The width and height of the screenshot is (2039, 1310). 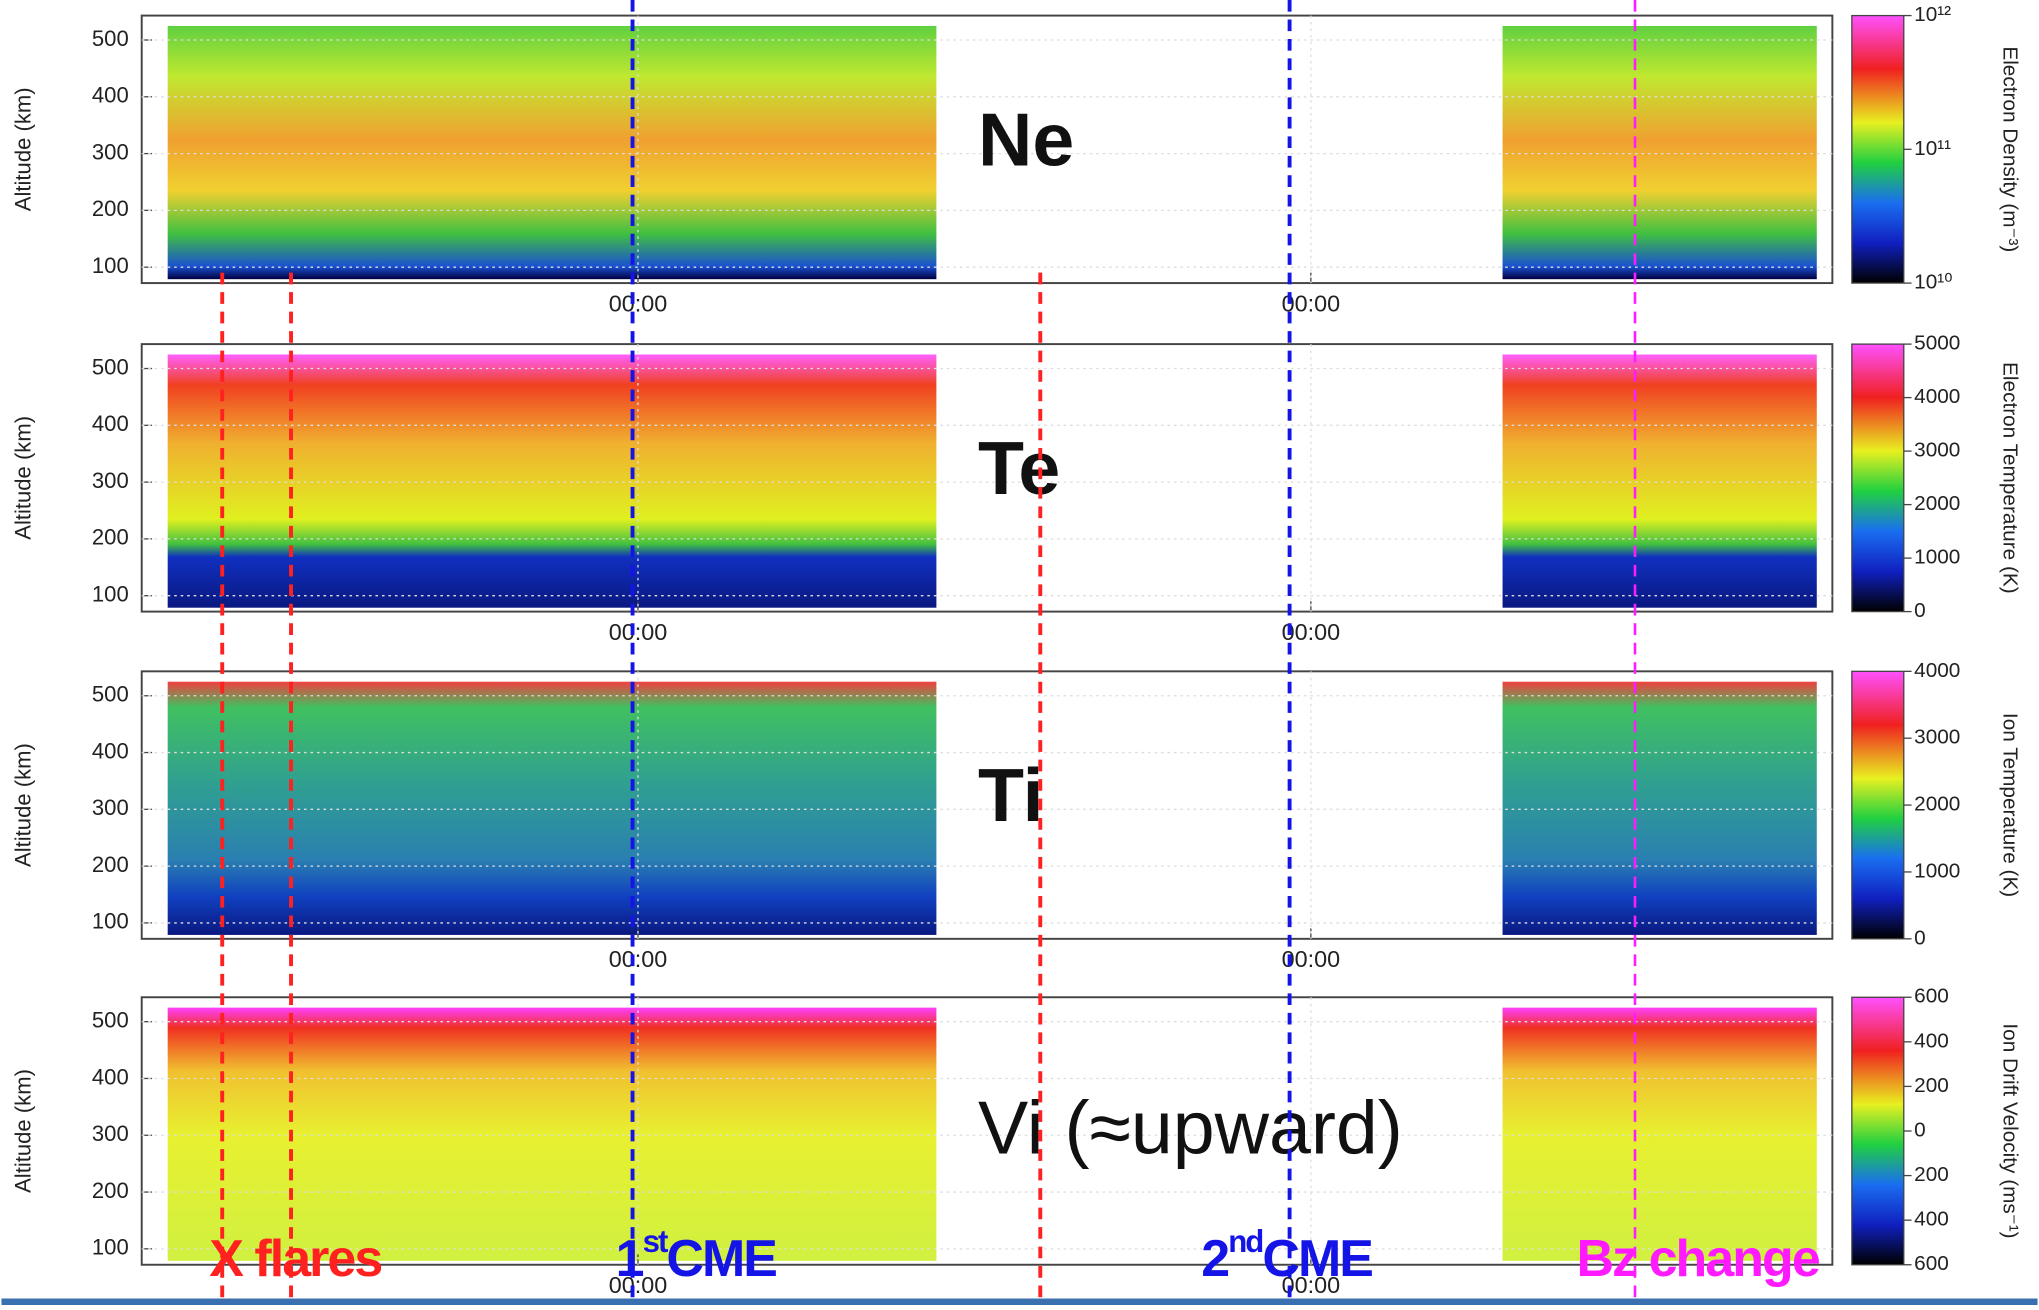 What do you see at coordinates (1190, 1127) in the screenshot?
I see `panel-title: Vi (≈upward)` at bounding box center [1190, 1127].